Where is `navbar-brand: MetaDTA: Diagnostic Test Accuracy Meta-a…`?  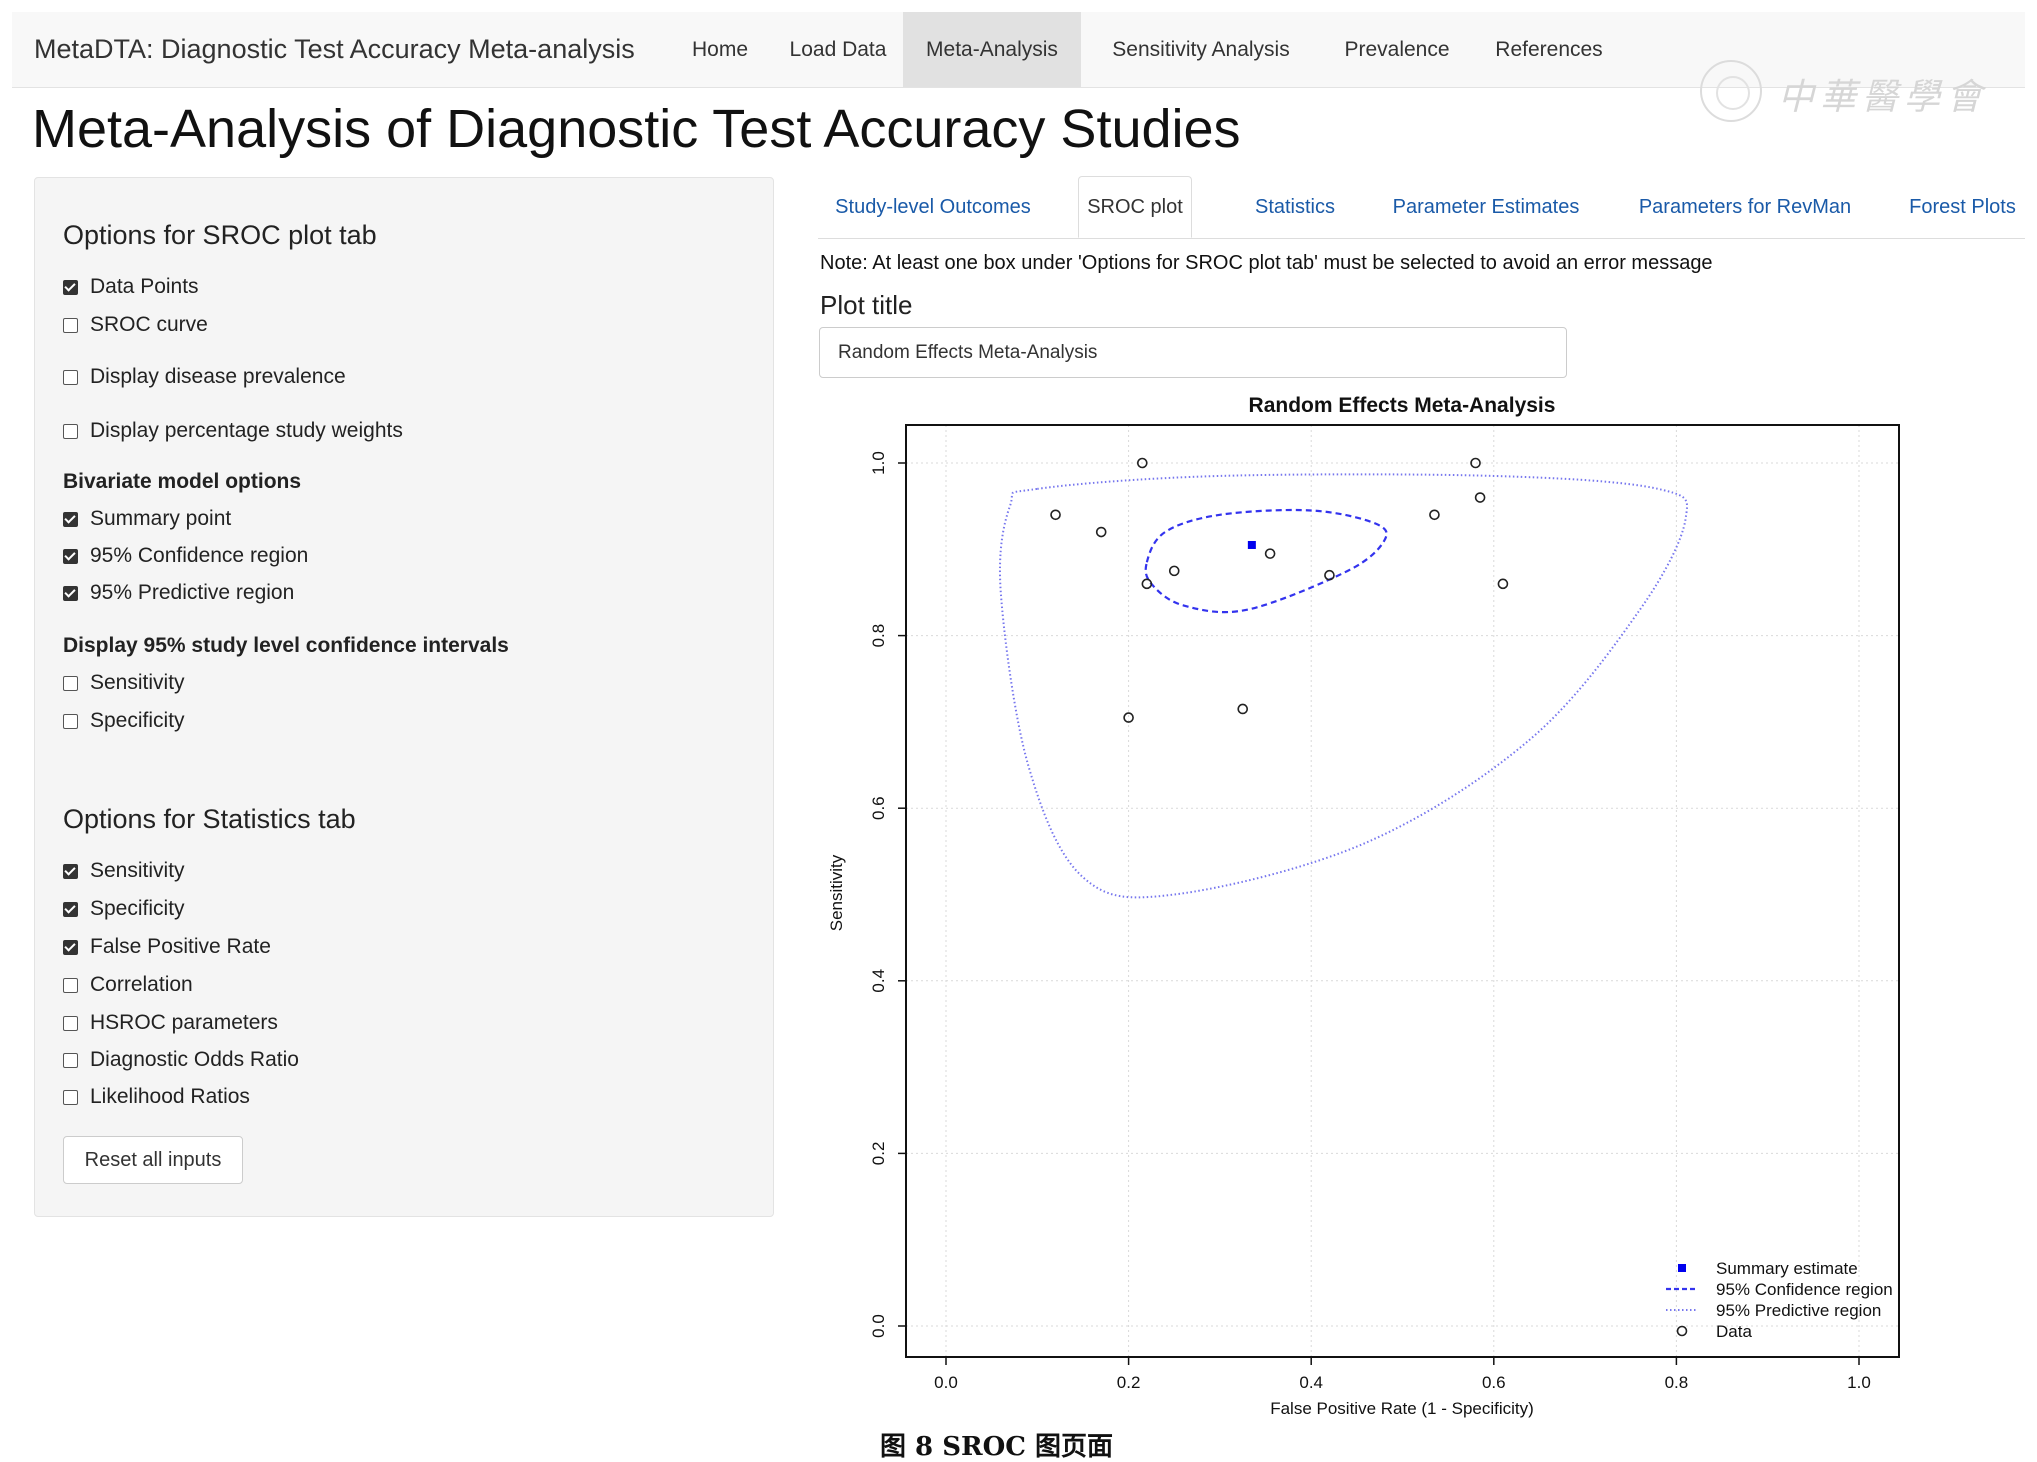
navbar-brand: MetaDTA: Diagnostic Test Accuracy Meta-a… is located at coordinates (334, 49).